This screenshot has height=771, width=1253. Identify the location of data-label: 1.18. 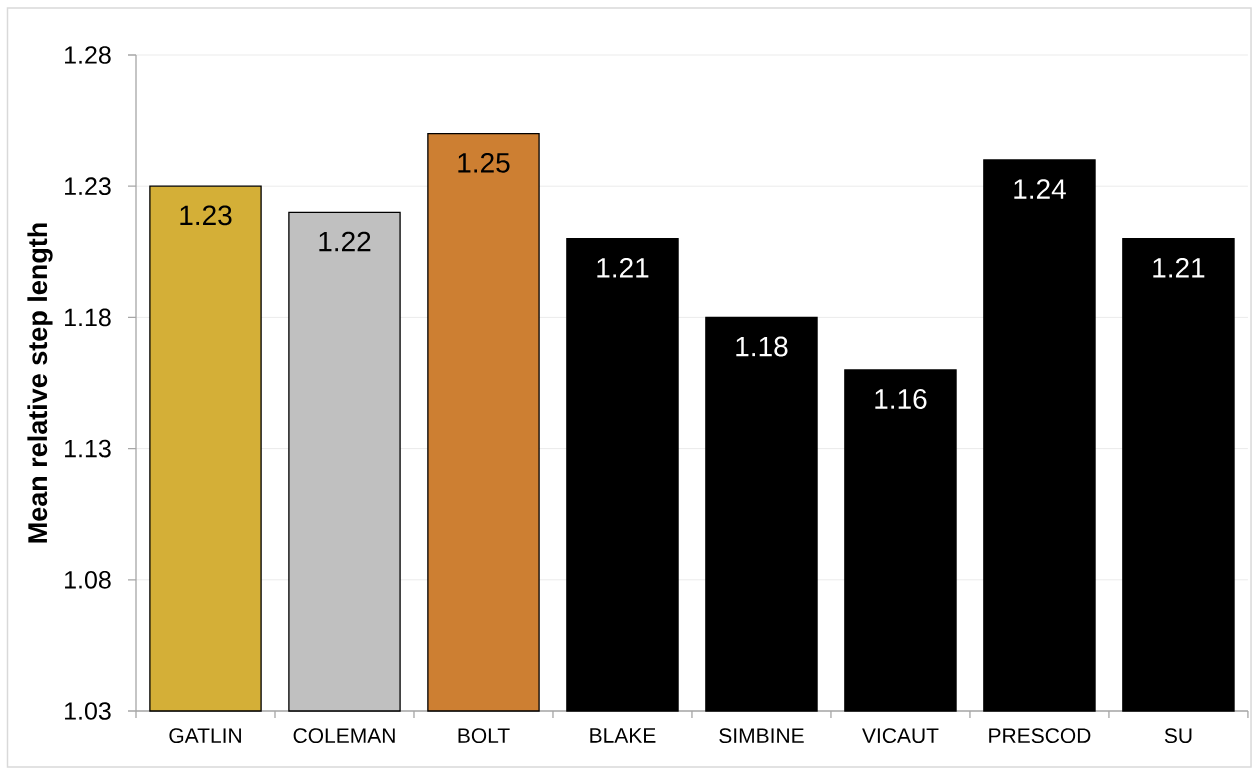
(762, 346).